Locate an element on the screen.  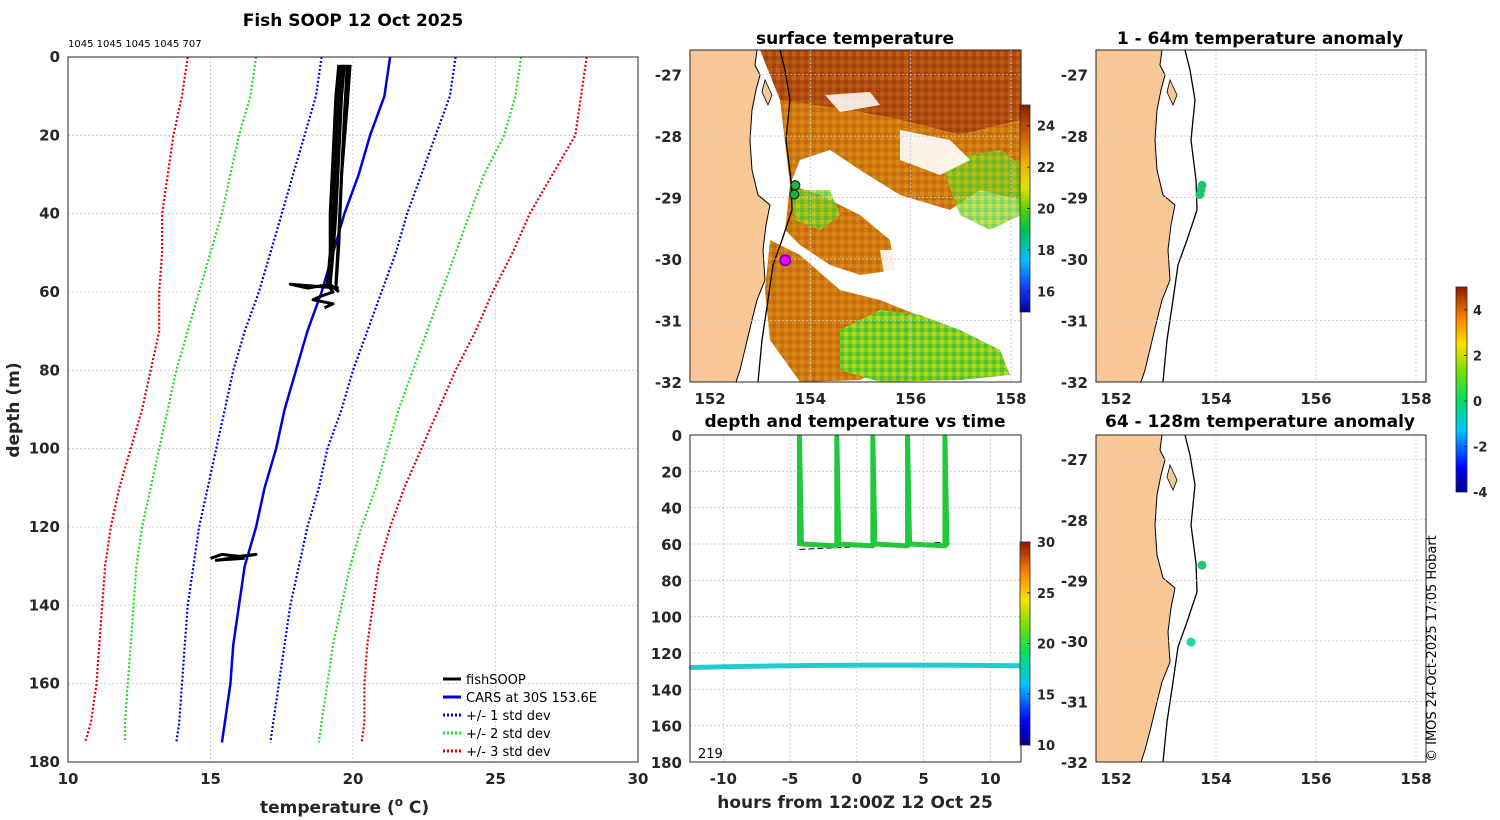
anomaly-cb-ticklabel: 2 is located at coordinates (1477, 356).